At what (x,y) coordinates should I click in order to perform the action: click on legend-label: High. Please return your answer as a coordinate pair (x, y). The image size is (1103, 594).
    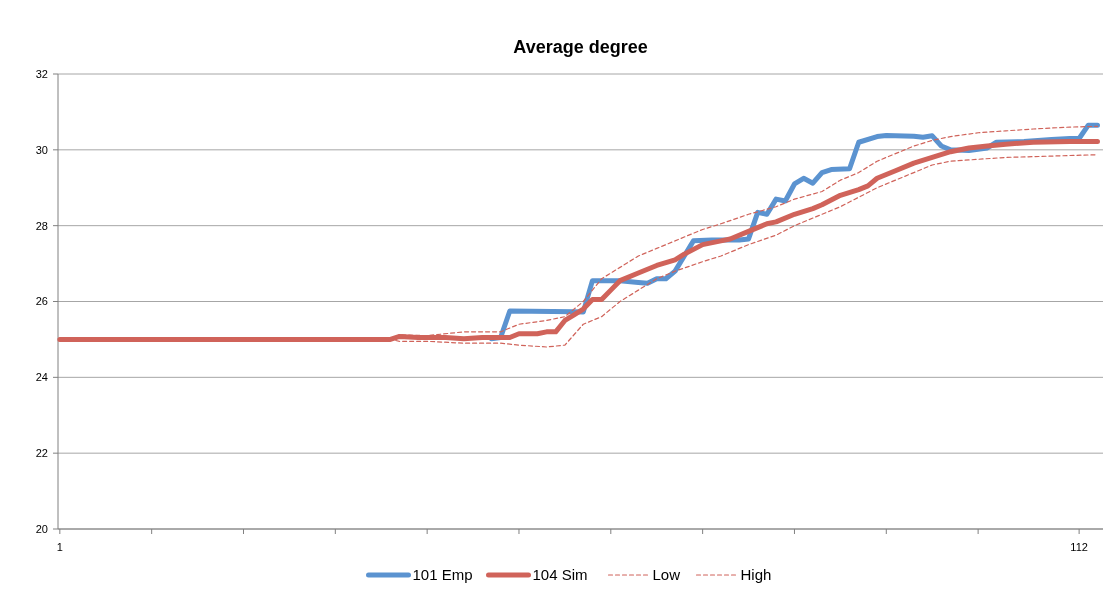
    Looking at the image, I should click on (756, 574).